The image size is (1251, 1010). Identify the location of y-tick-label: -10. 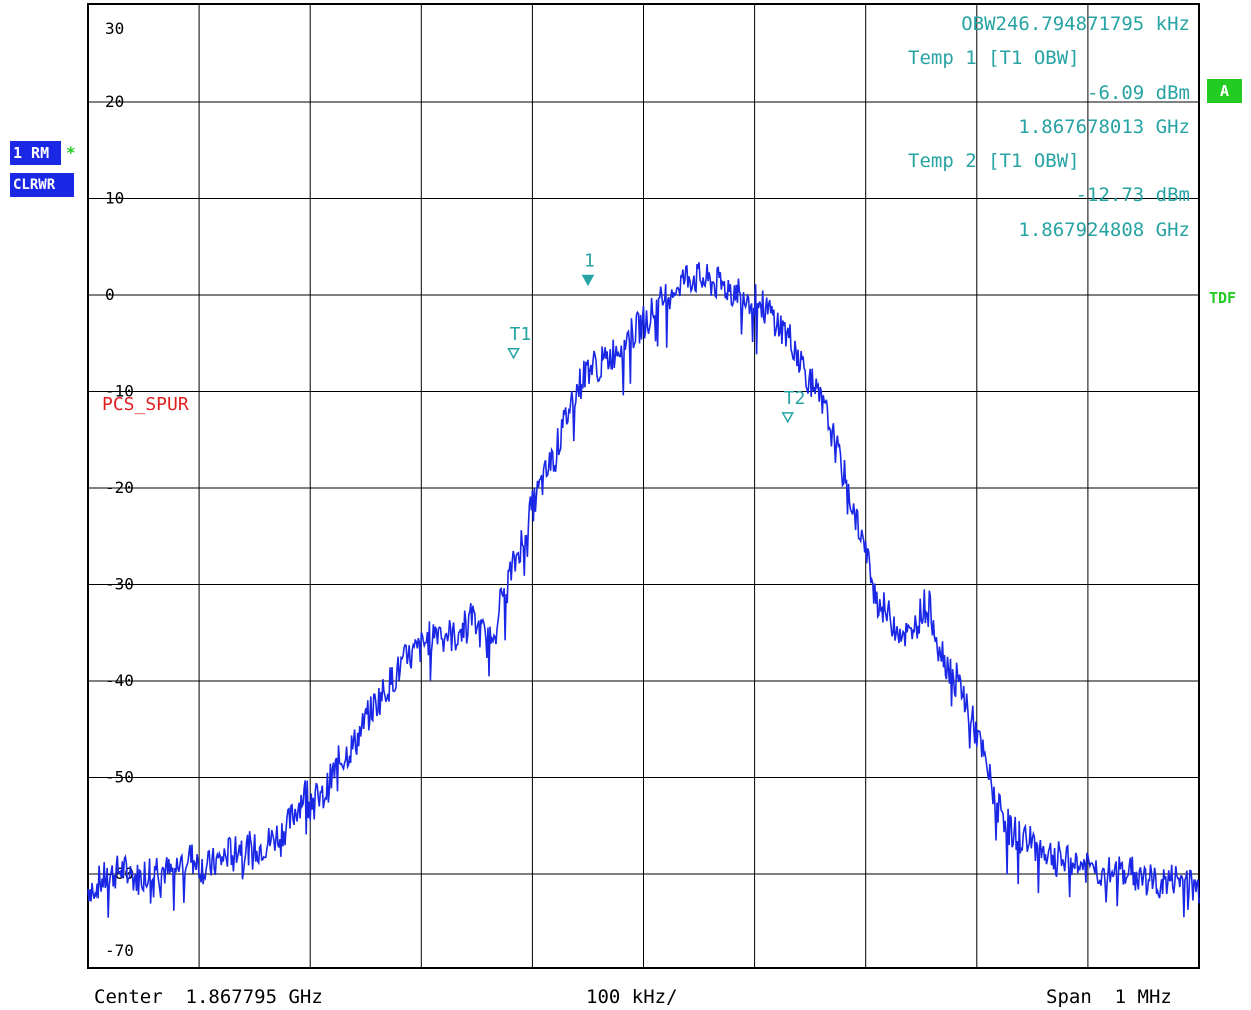
(119, 391).